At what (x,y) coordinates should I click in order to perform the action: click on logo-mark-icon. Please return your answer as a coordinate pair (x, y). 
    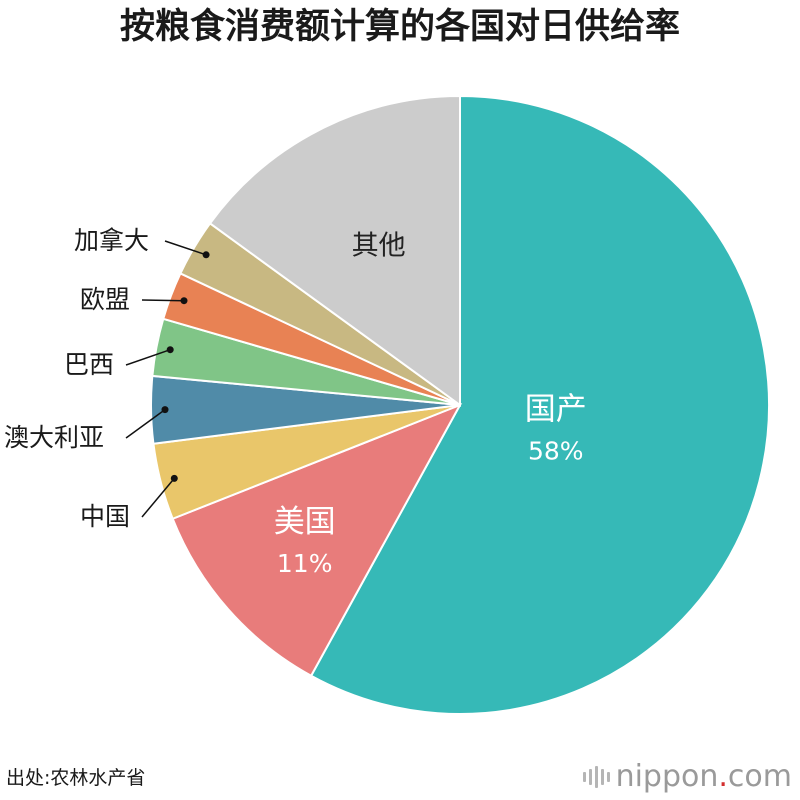
    Looking at the image, I should click on (596, 777).